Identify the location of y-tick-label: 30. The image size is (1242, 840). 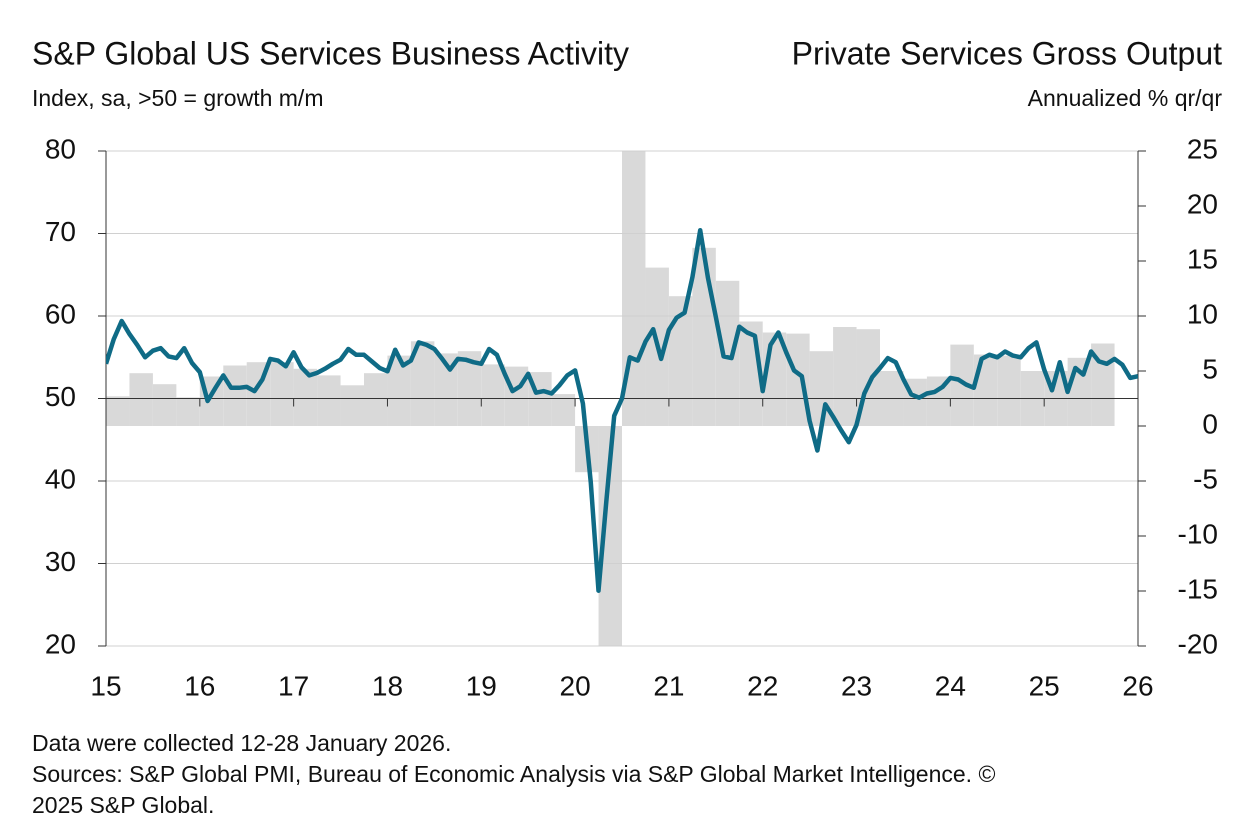
(60, 561).